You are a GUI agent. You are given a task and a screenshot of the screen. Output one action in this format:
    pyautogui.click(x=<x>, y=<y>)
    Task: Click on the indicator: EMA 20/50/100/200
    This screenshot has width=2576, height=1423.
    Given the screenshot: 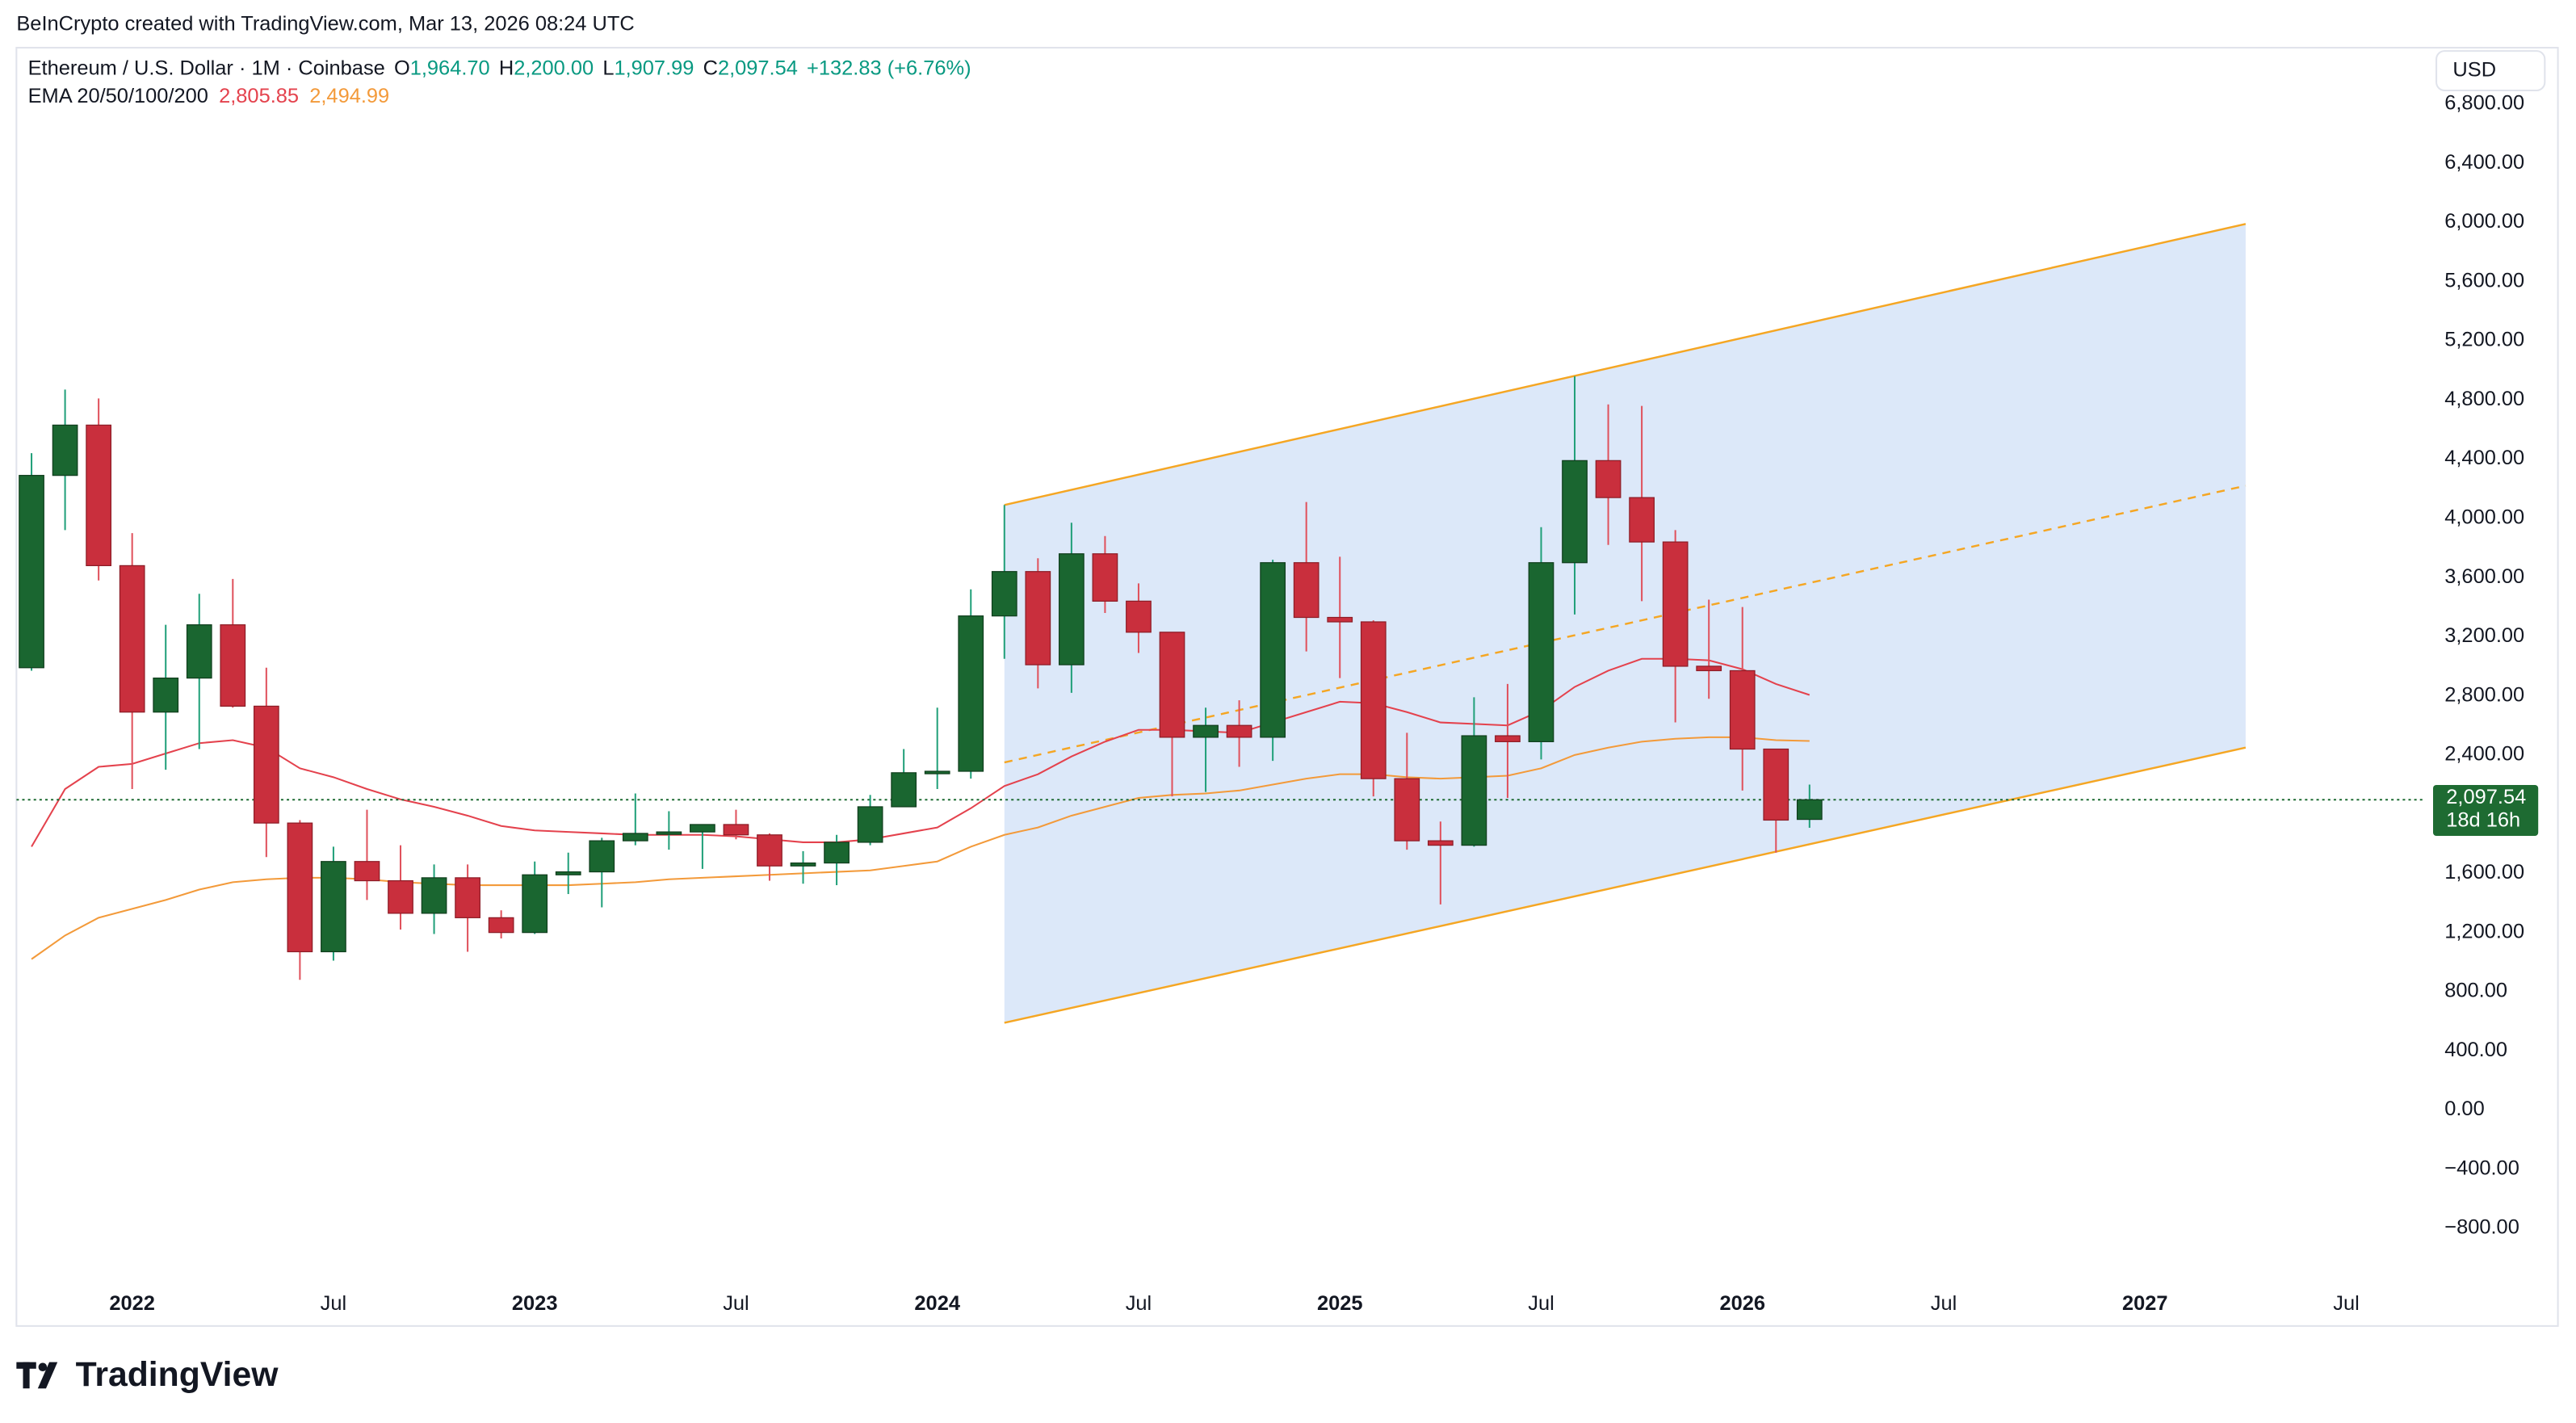 What is the action you would take?
    pyautogui.click(x=118, y=96)
    